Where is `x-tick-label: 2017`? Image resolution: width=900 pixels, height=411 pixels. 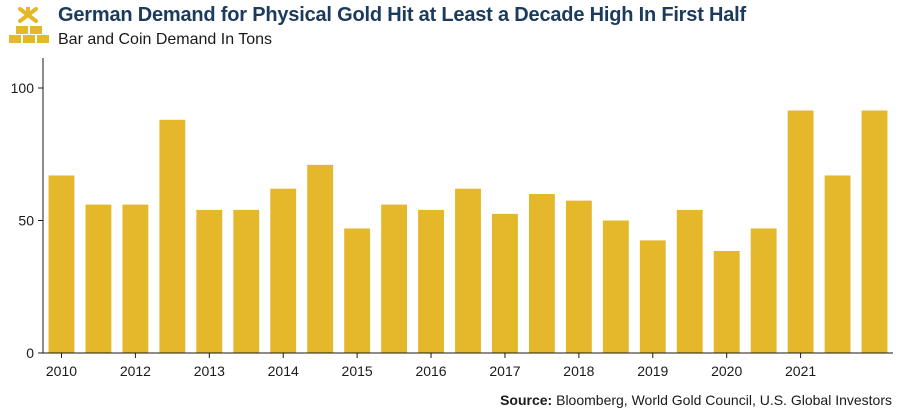
x-tick-label: 2017 is located at coordinates (504, 371).